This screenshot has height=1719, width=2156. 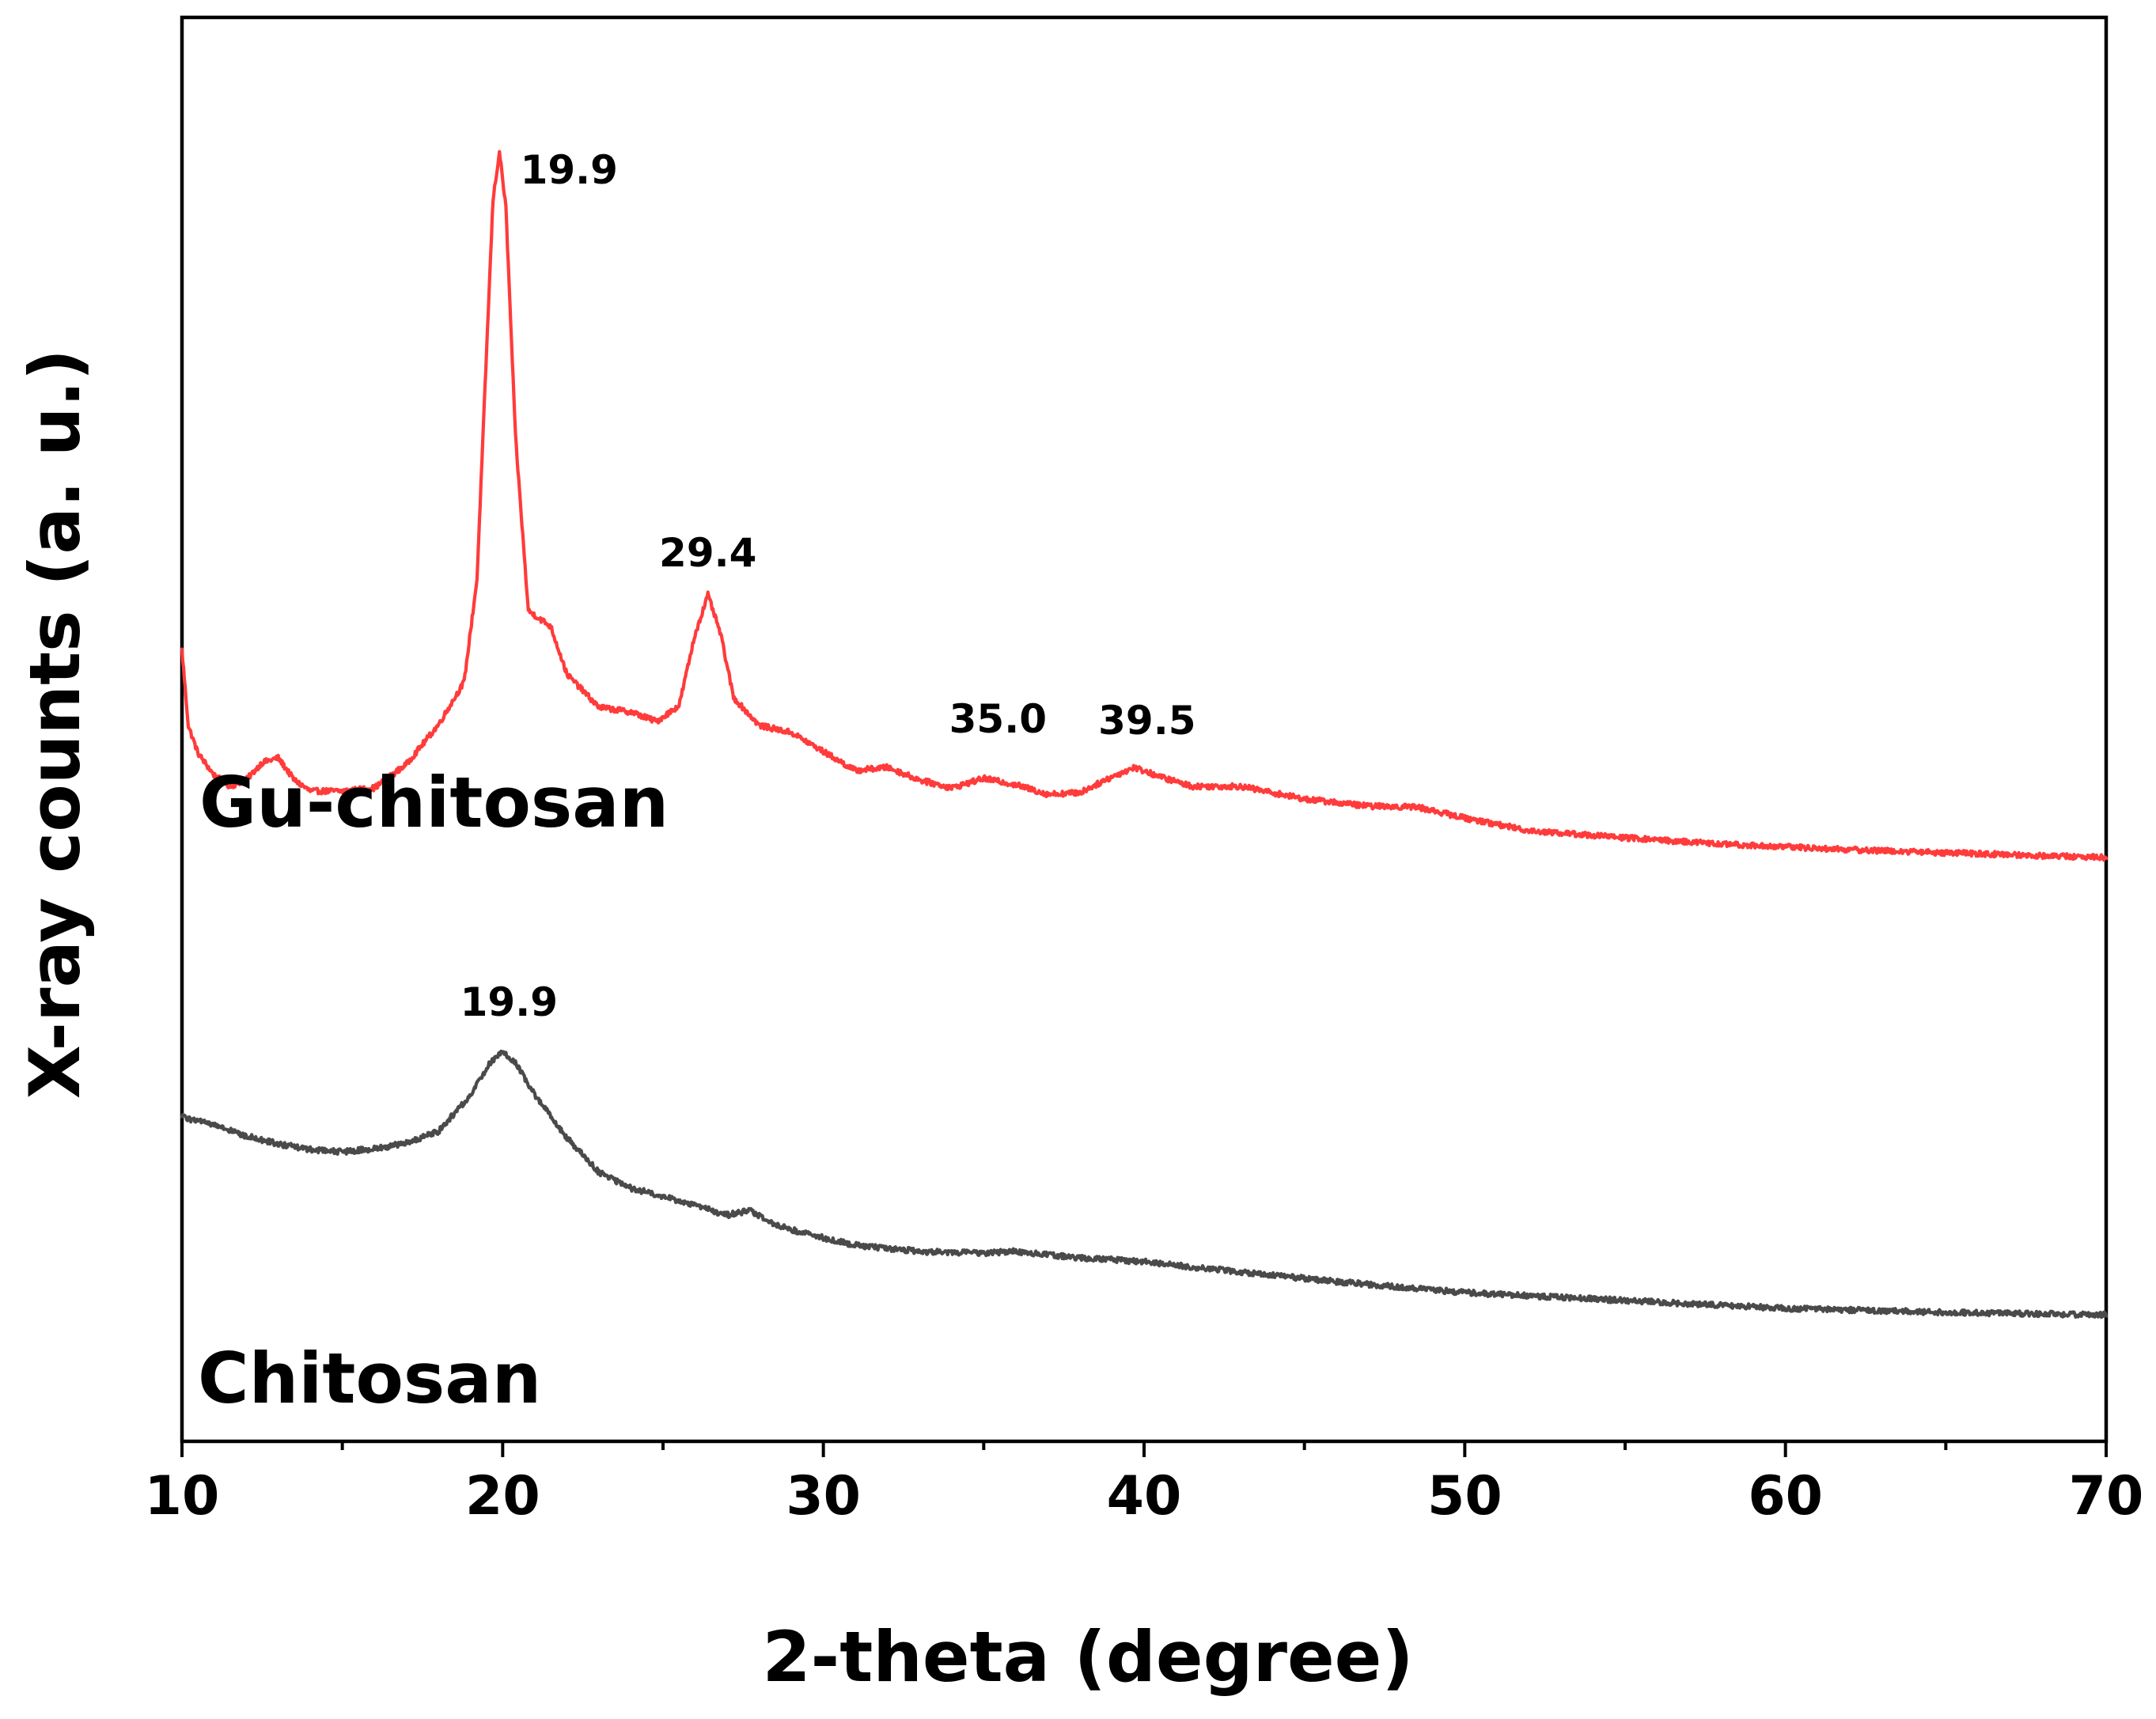 I want to click on series-label-gu-chitosan: Gu-chitosan, so click(x=434, y=802).